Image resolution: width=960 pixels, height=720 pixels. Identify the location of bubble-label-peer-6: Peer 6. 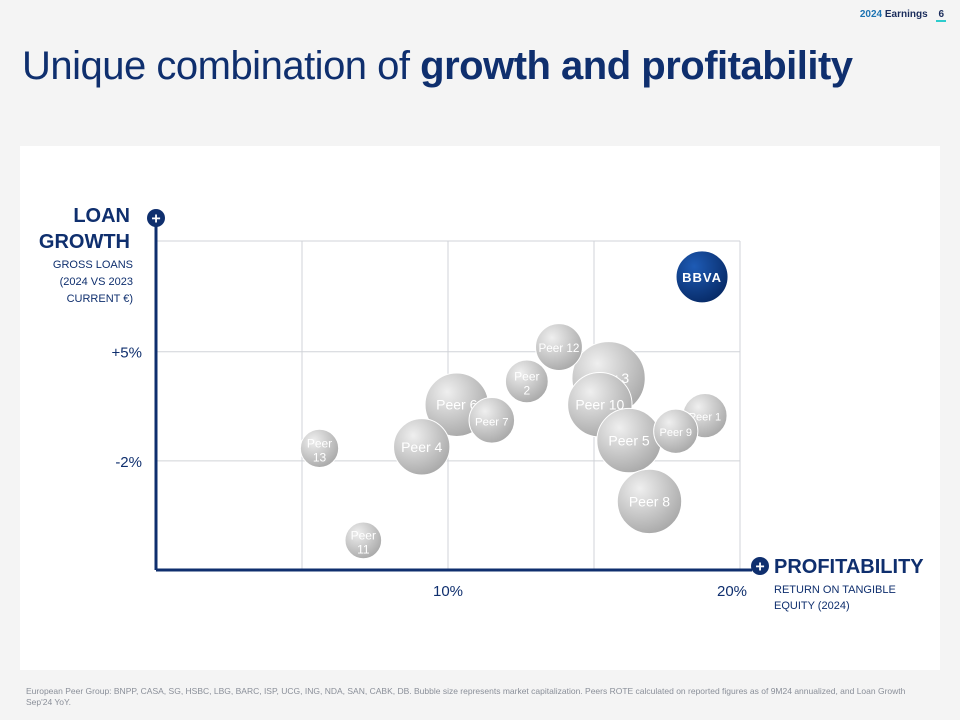
(456, 405).